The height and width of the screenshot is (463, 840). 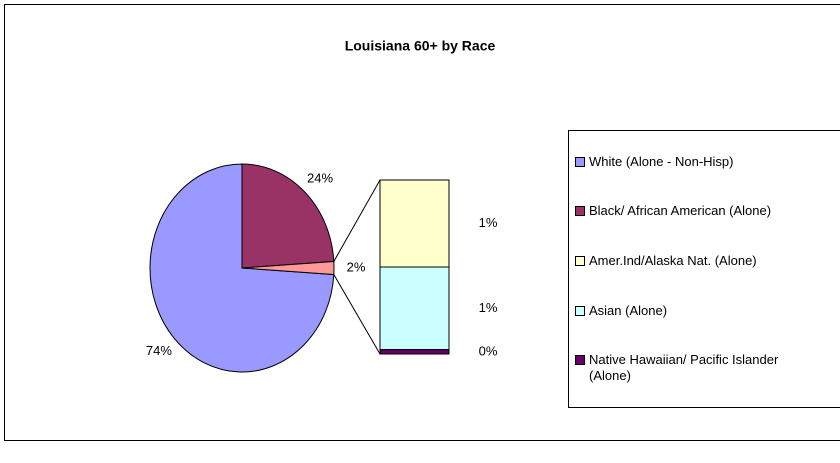 What do you see at coordinates (488, 350) in the screenshot?
I see `bar-value-label: 0%` at bounding box center [488, 350].